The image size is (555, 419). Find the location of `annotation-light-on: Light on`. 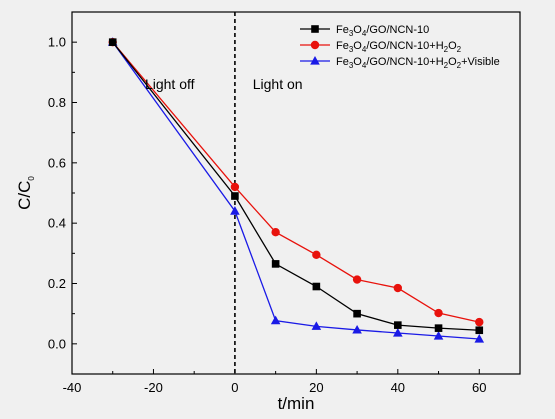

annotation-light-on: Light on is located at coordinates (278, 84).